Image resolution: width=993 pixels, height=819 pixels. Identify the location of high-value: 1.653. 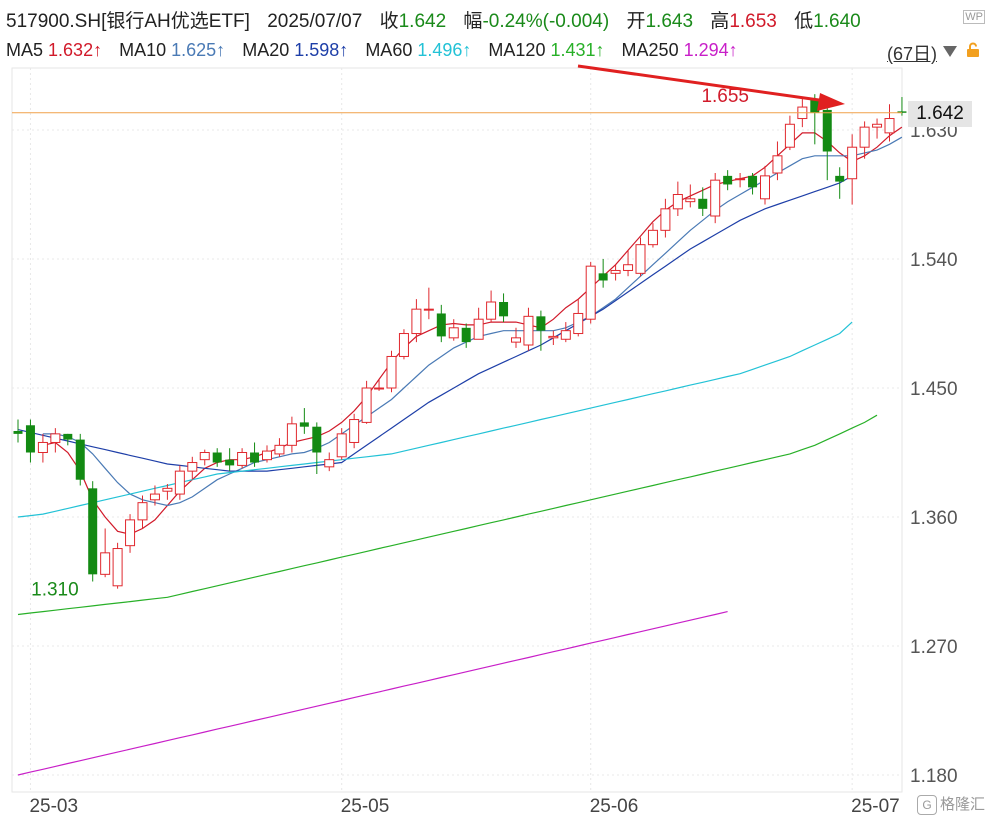
(753, 21).